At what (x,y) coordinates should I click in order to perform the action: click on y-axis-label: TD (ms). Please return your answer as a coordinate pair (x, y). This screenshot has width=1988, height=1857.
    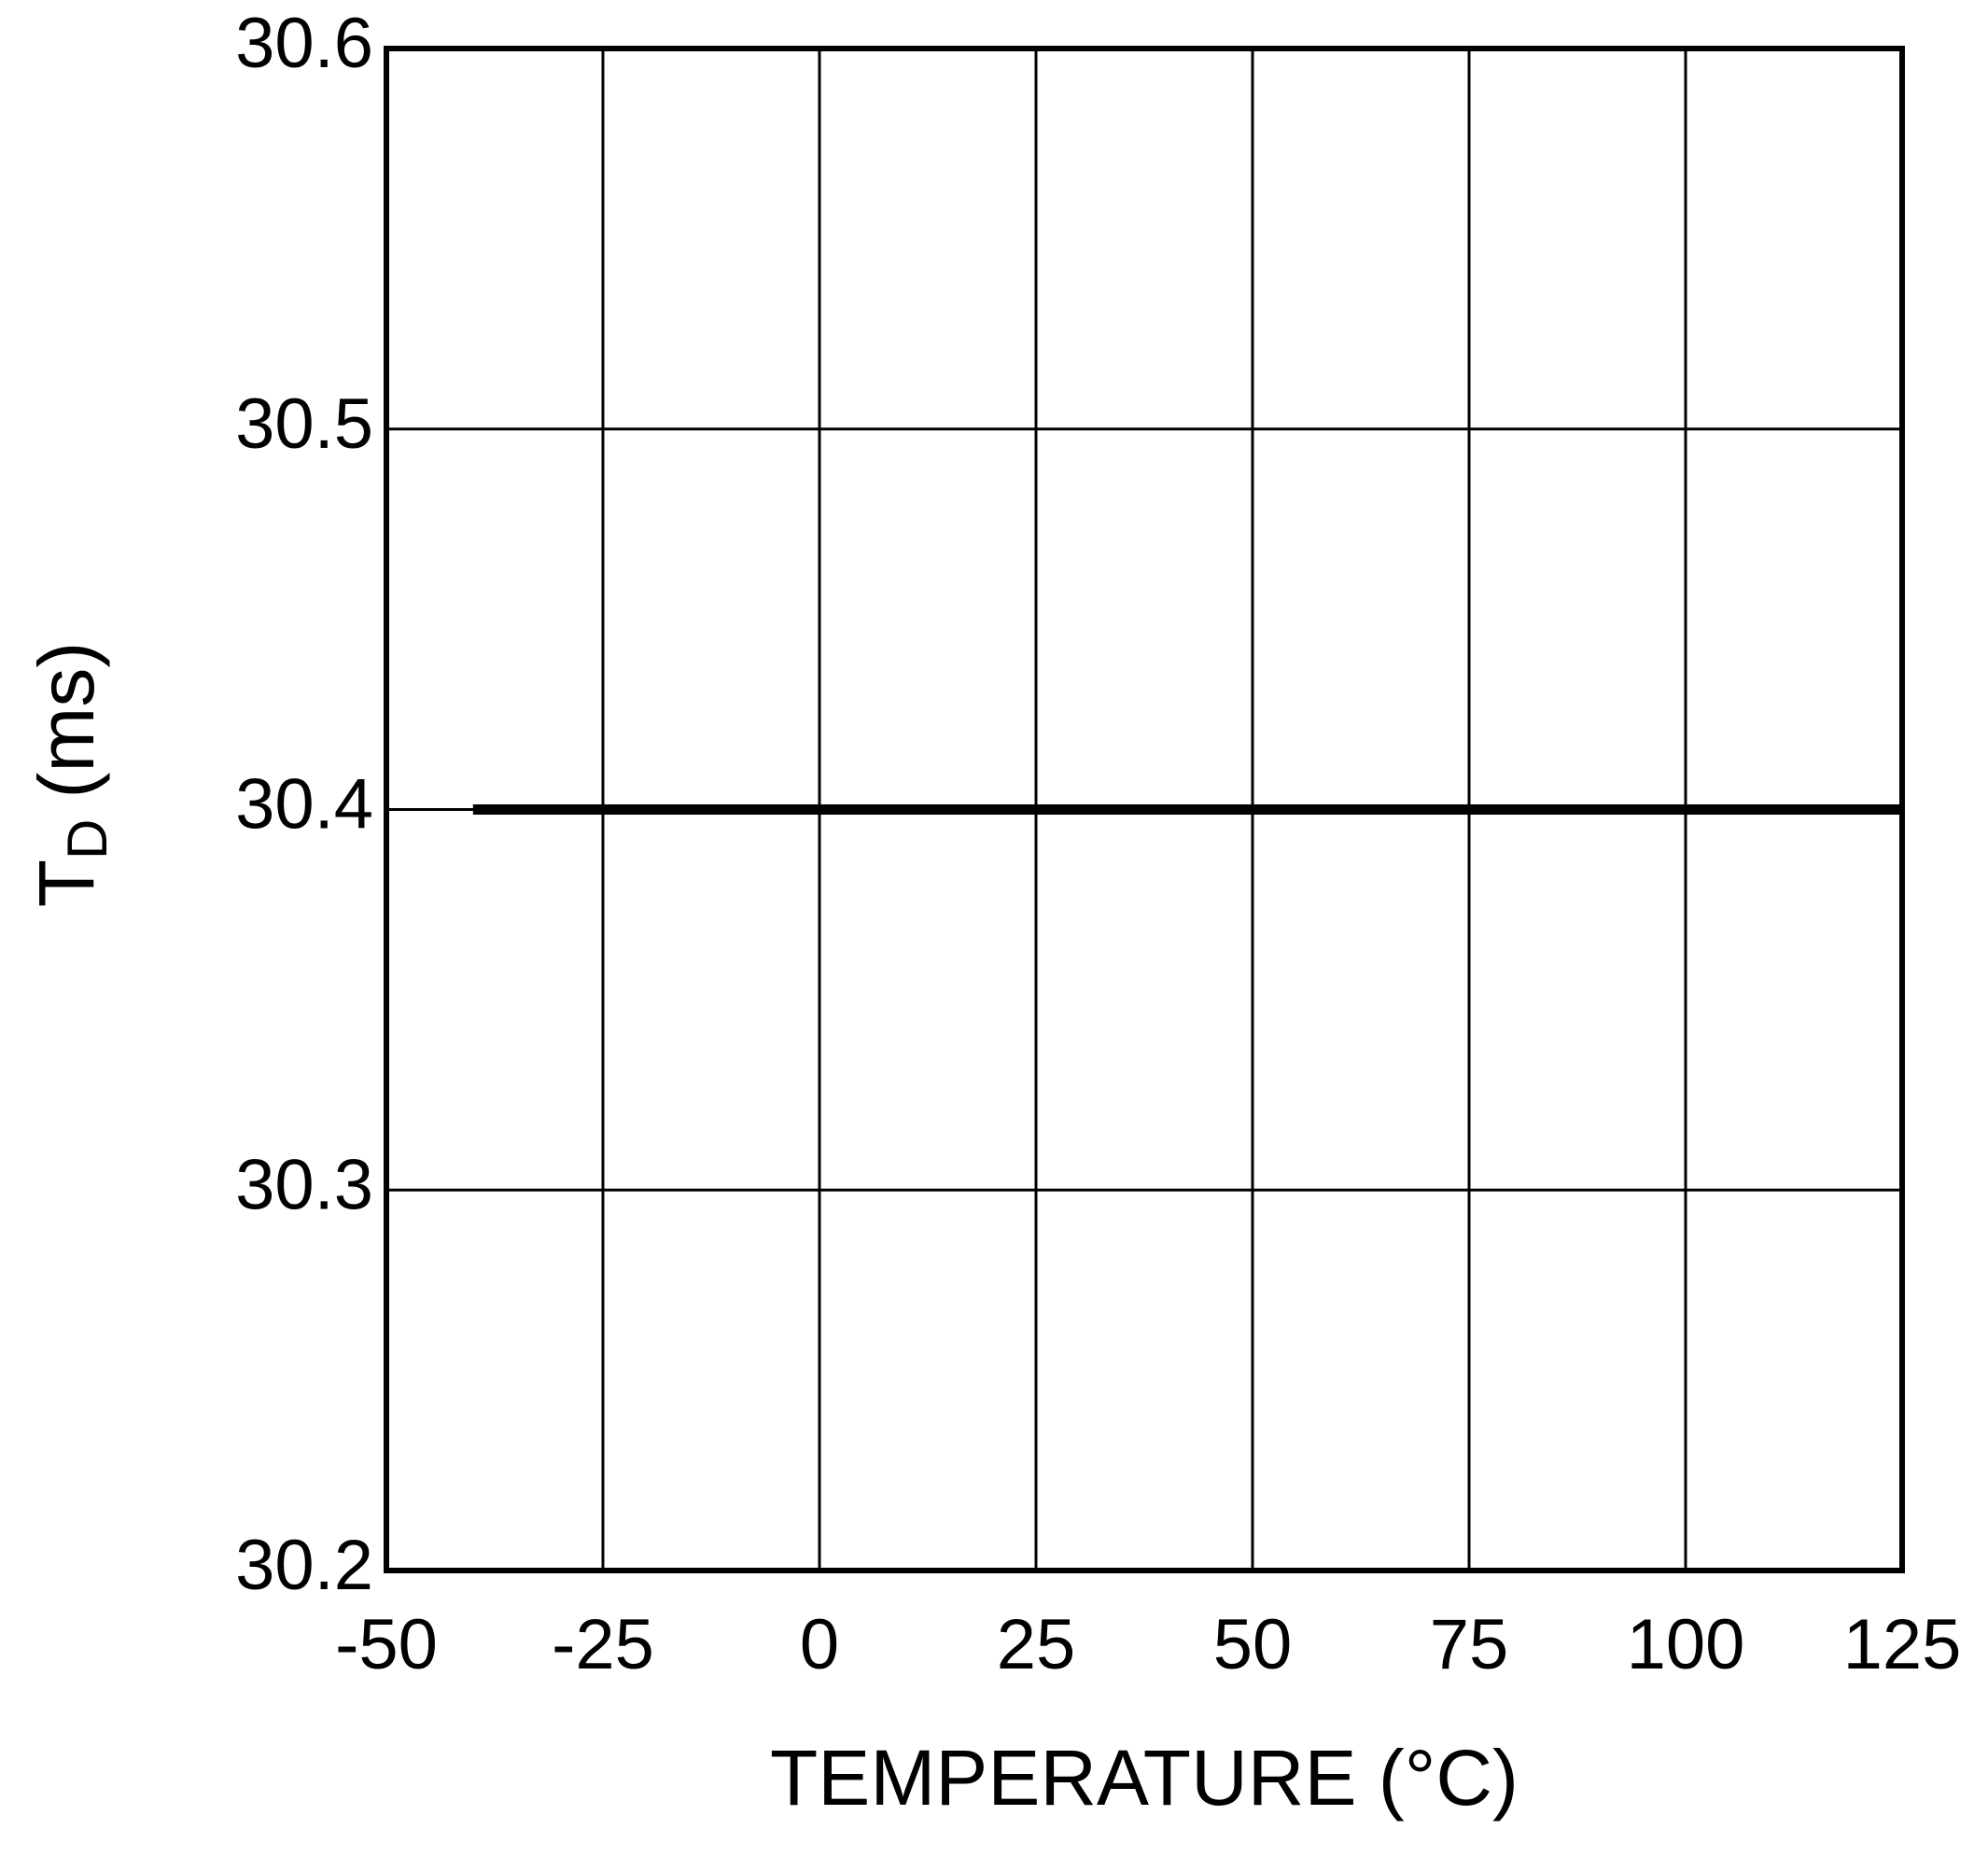
    Looking at the image, I should click on (70, 775).